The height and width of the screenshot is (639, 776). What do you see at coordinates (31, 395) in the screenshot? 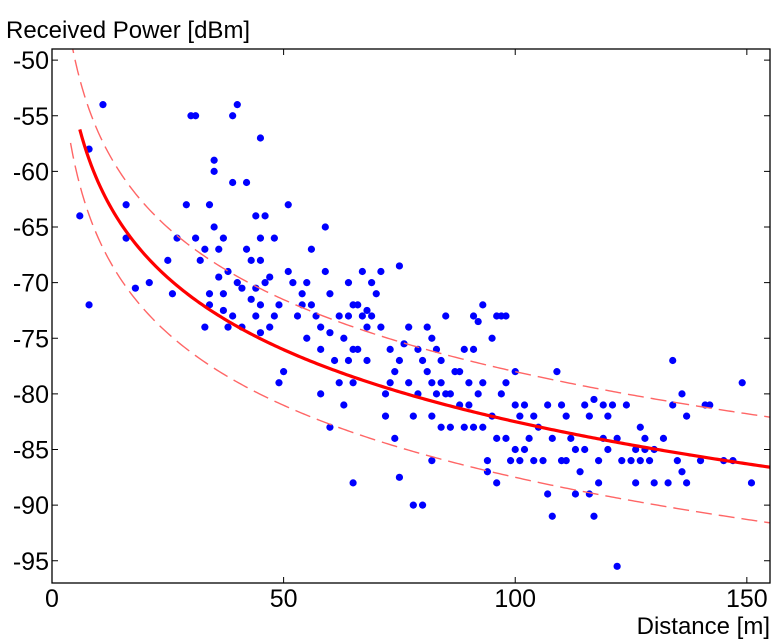
I see `y-tick-label: -80` at bounding box center [31, 395].